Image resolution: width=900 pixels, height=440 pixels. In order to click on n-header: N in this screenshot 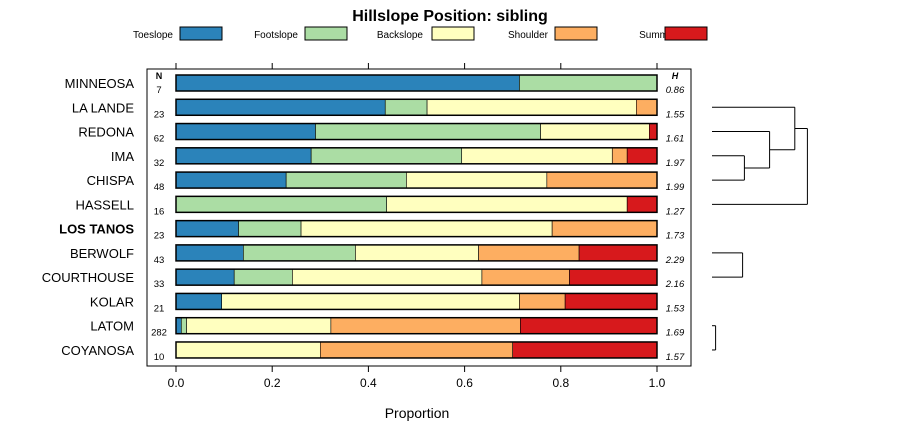, I will do `click(159, 76)`.